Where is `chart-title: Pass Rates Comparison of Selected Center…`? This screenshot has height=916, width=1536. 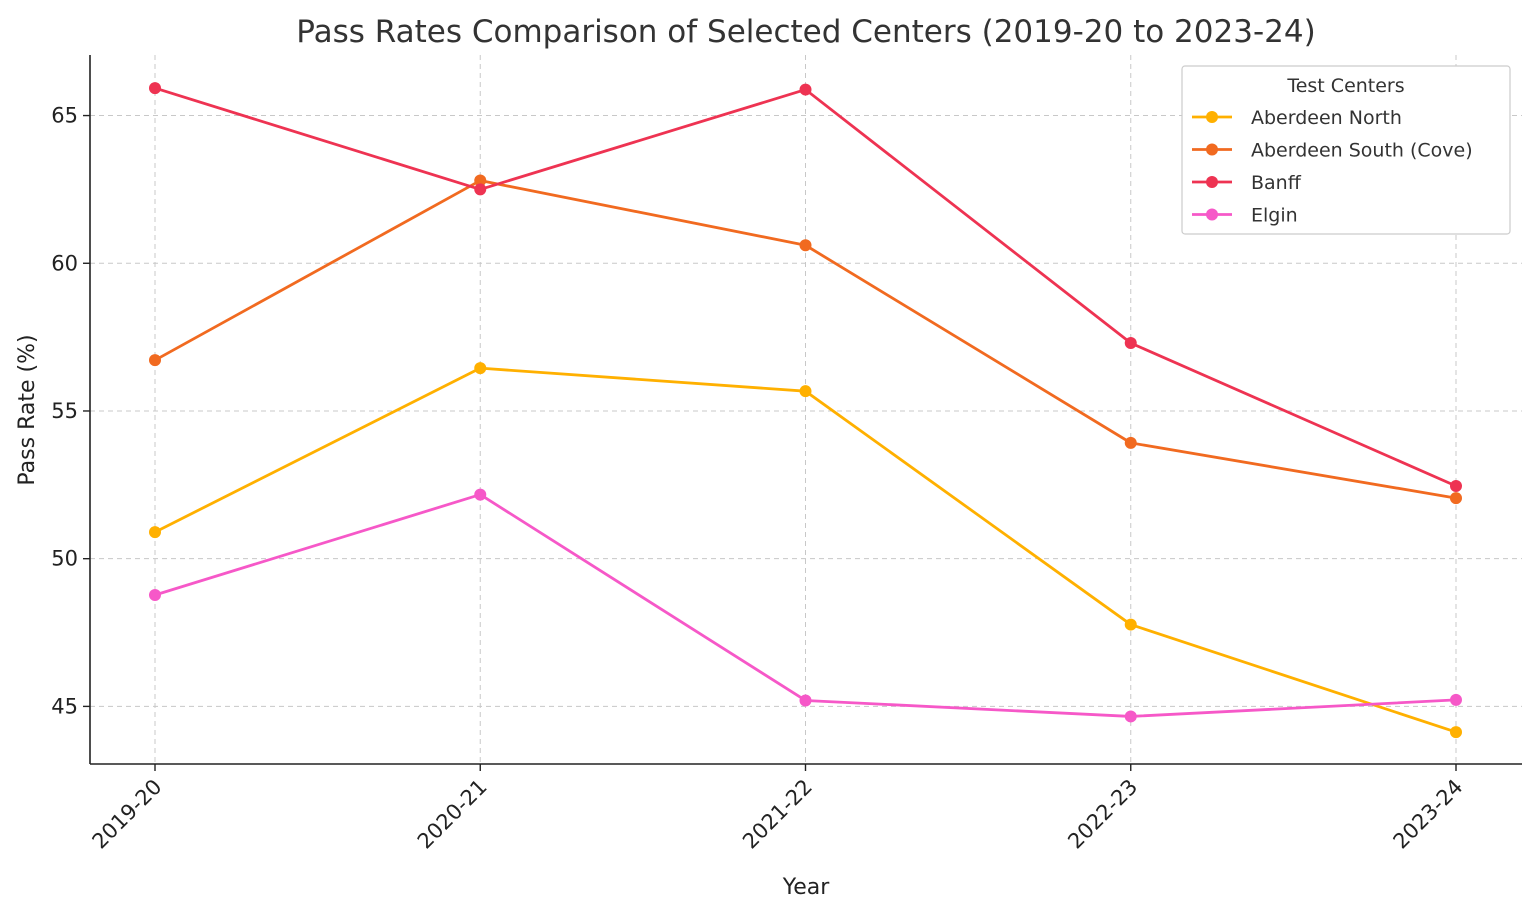
chart-title: Pass Rates Comparison of Selected Center… is located at coordinates (805, 32).